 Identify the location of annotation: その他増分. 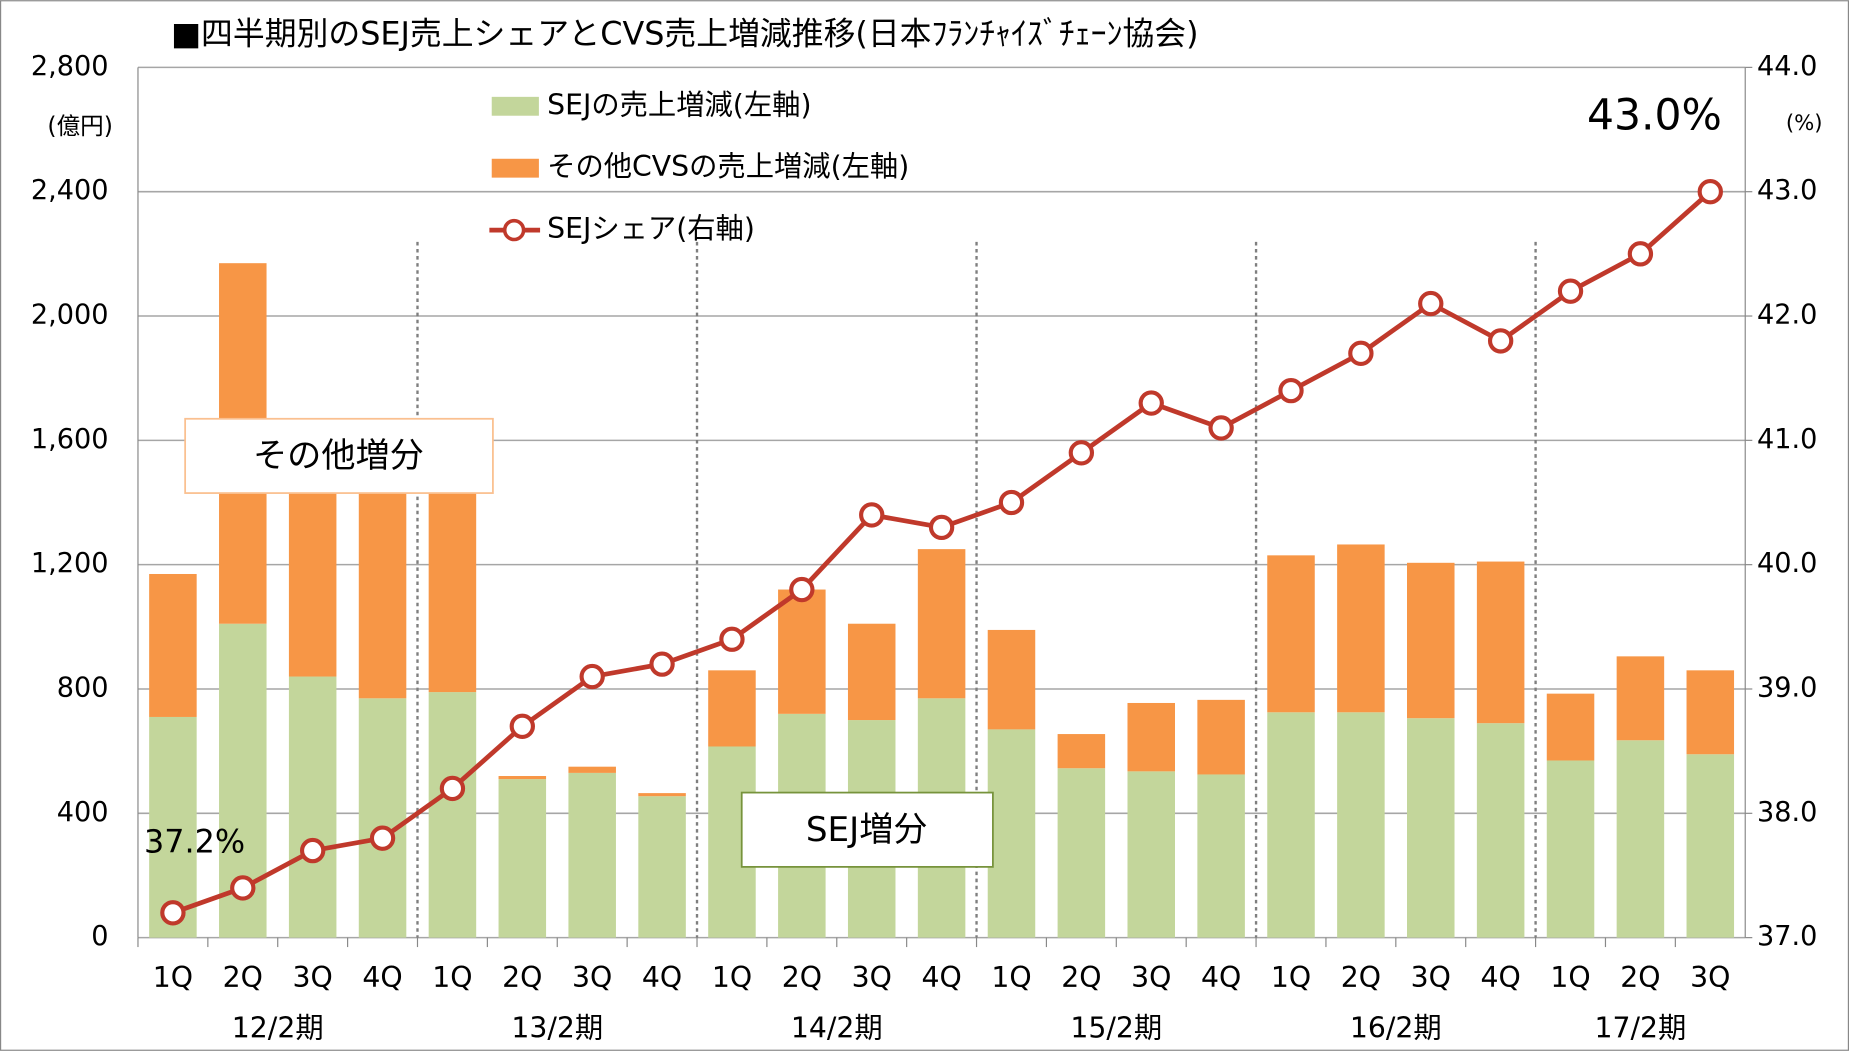
(338, 456).